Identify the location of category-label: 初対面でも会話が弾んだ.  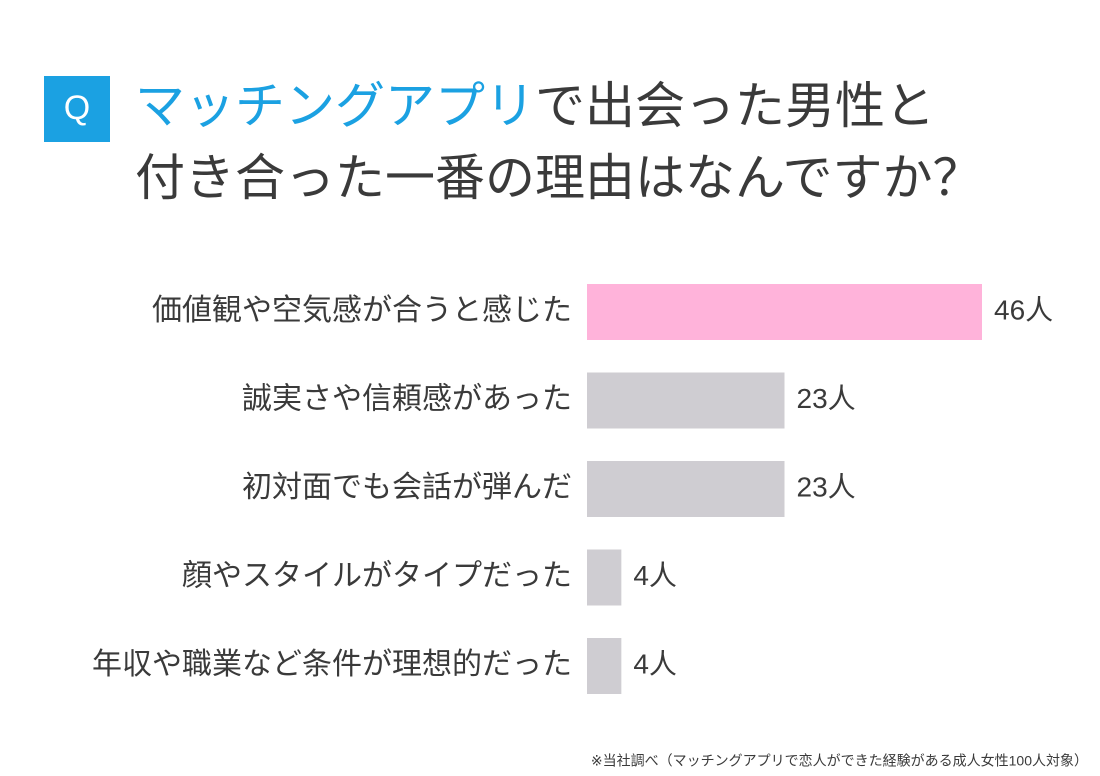
(407, 487).